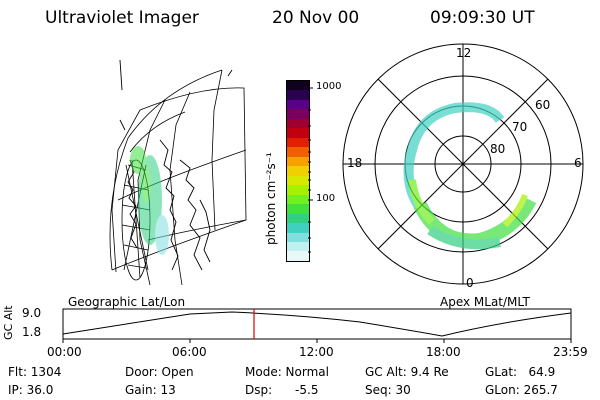 The height and width of the screenshot is (400, 600). Describe the element at coordinates (287, 372) in the screenshot. I see `mode-value: Mode: Normal` at that location.